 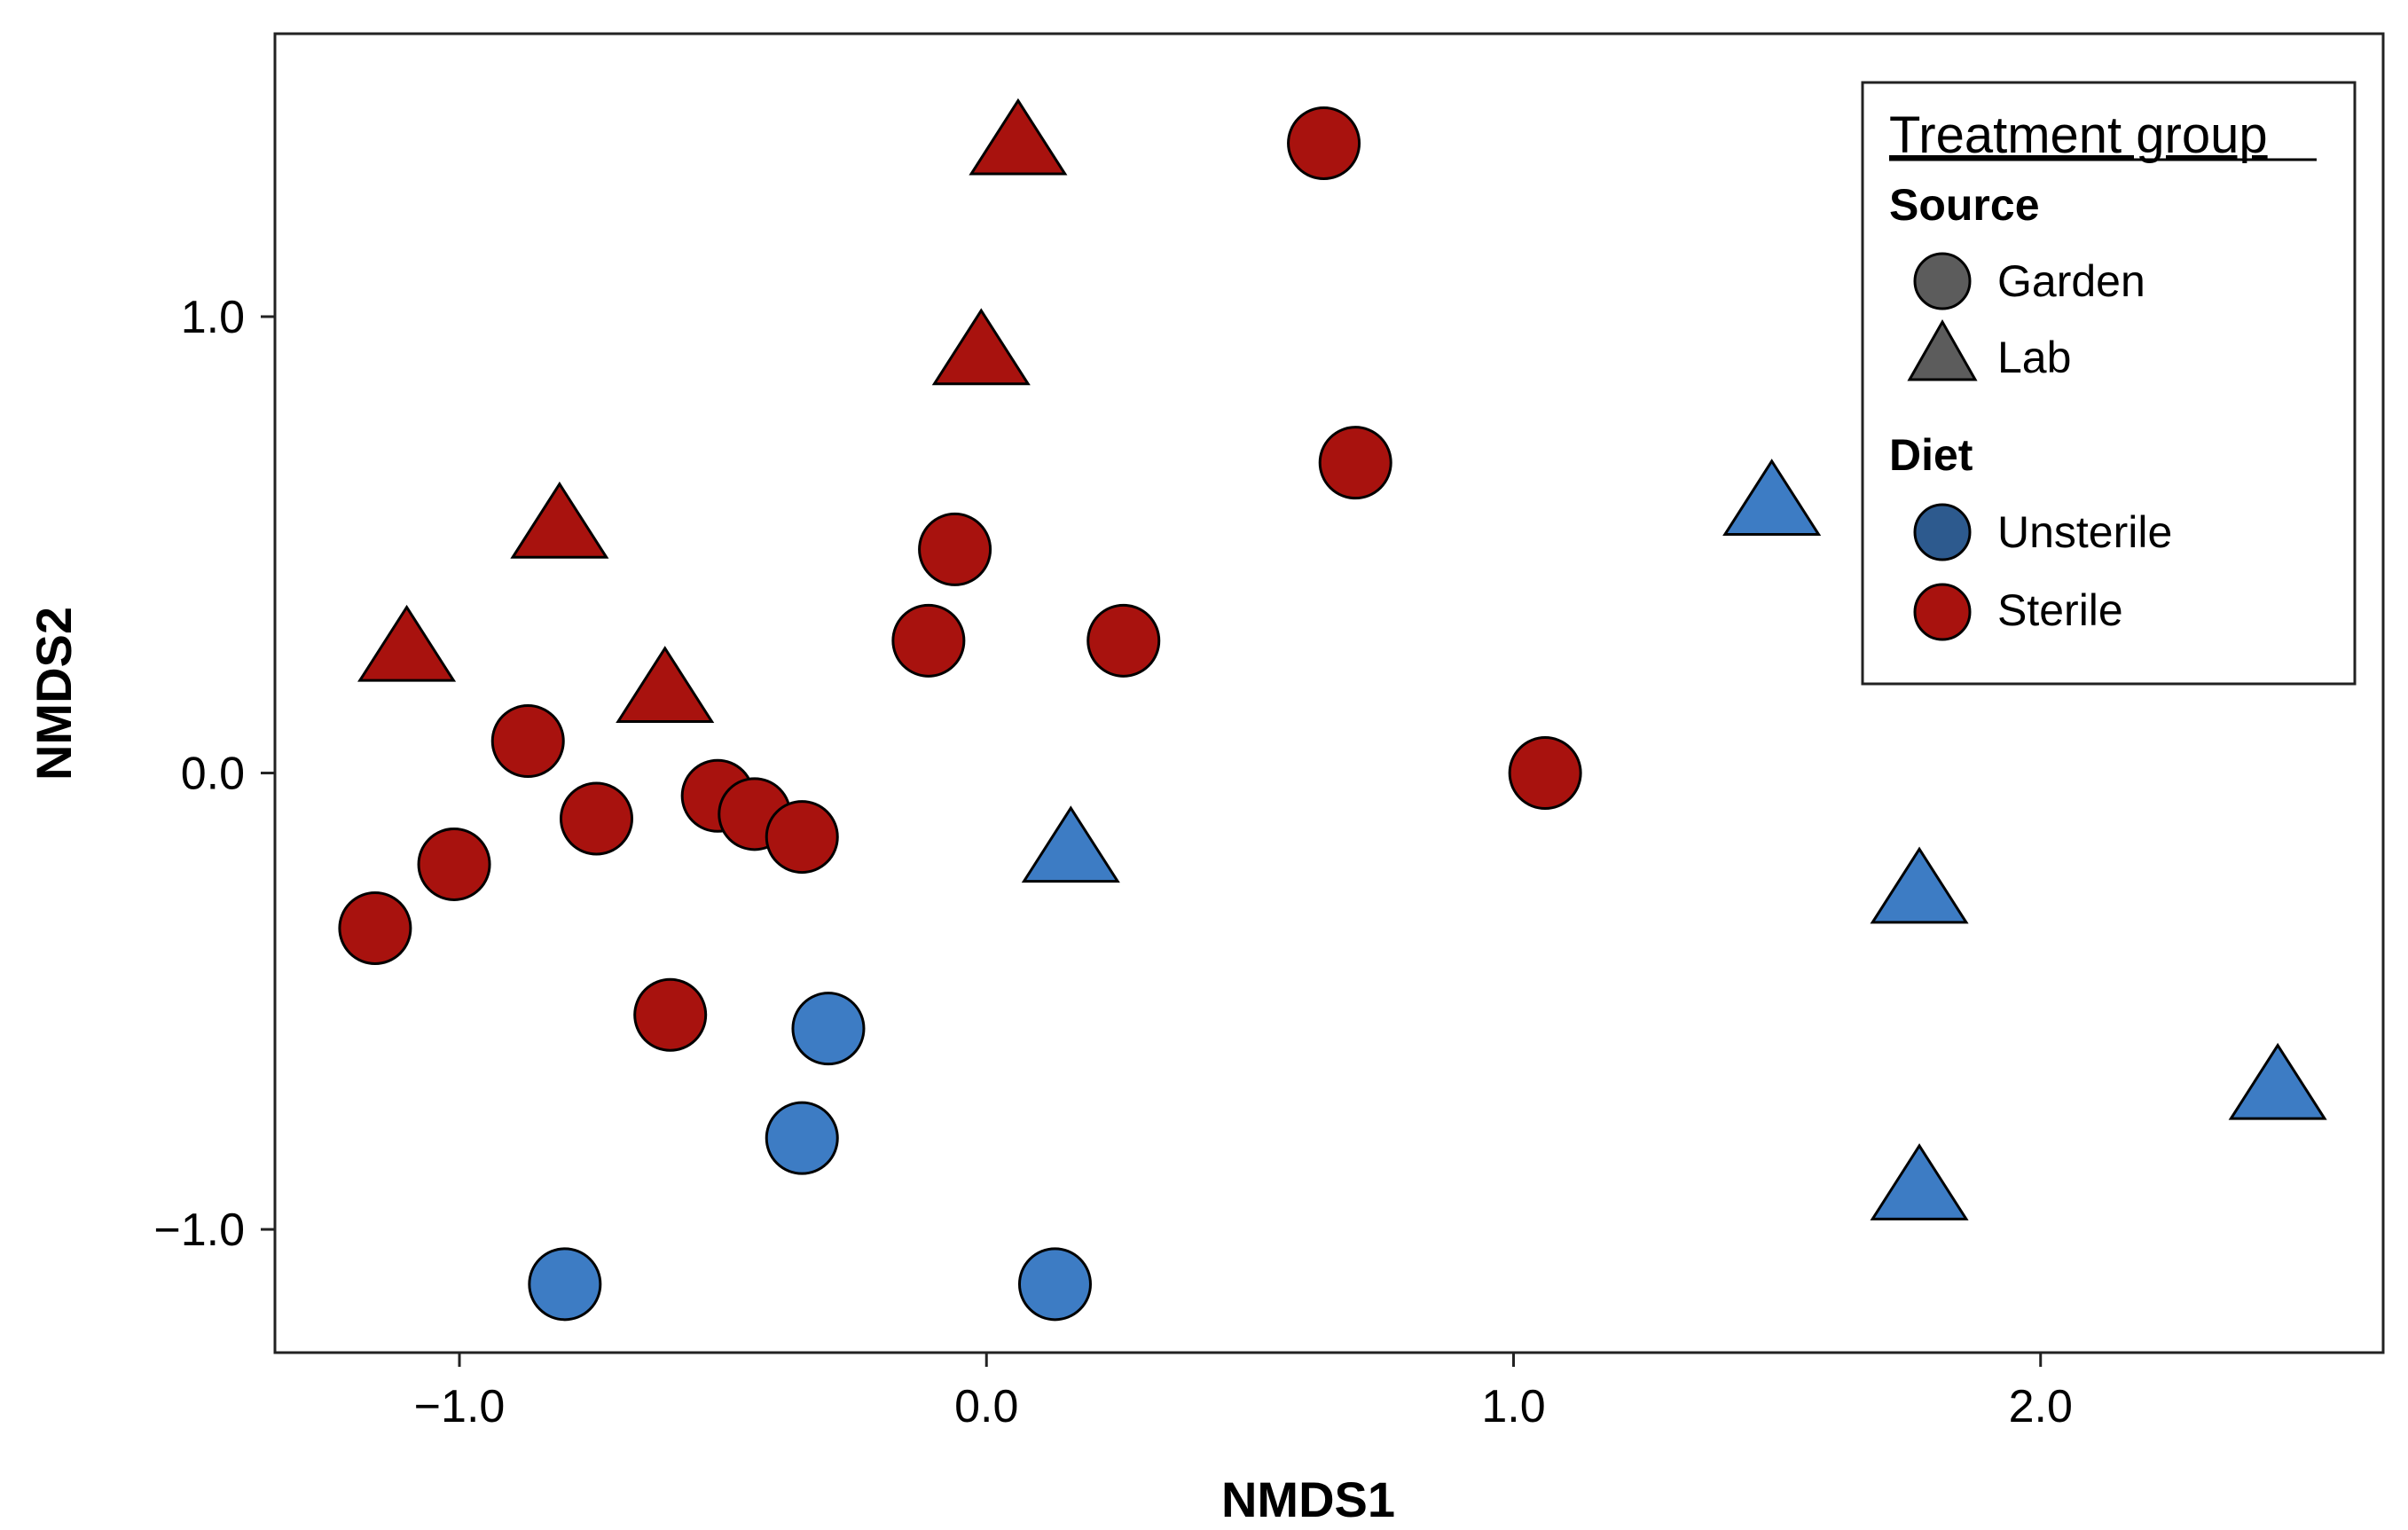 I want to click on x-tick-label: −1.0, so click(x=460, y=1406).